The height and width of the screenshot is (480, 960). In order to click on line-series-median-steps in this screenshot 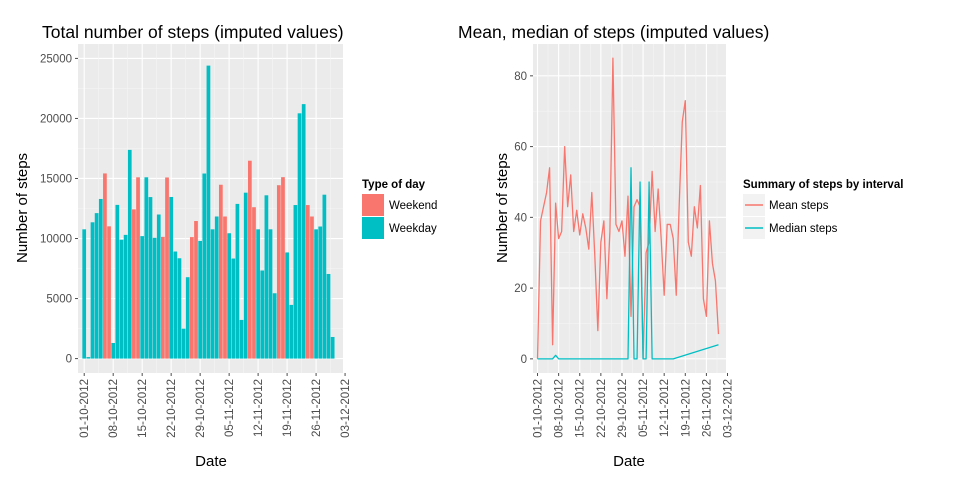, I will do `click(628, 263)`.